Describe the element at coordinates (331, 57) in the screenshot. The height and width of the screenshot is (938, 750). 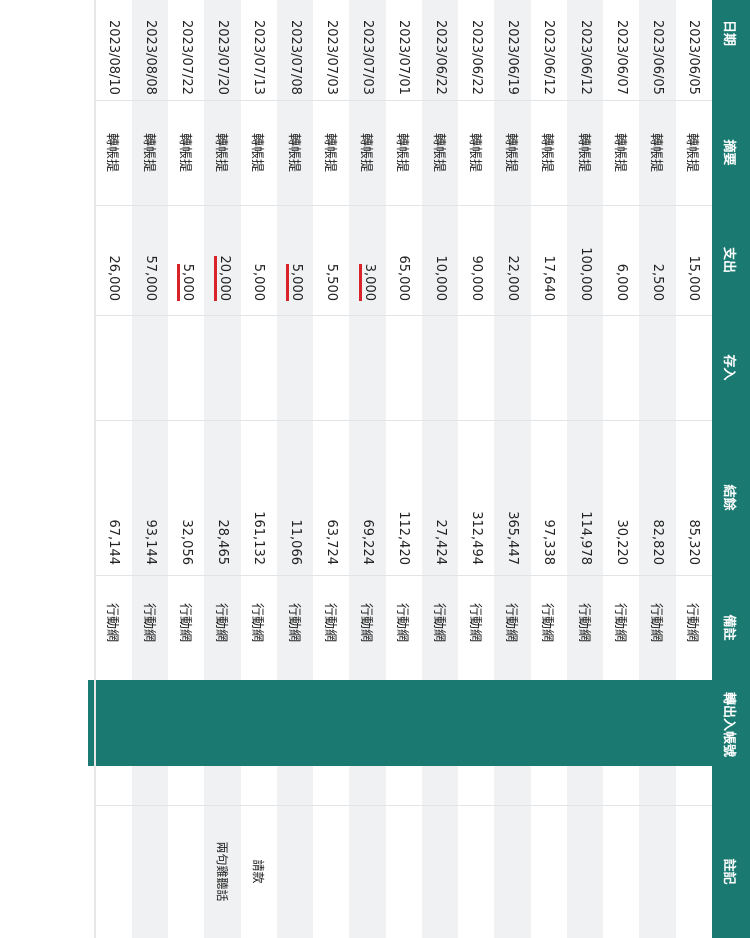
I see `cell-text: 2023/07/03` at that location.